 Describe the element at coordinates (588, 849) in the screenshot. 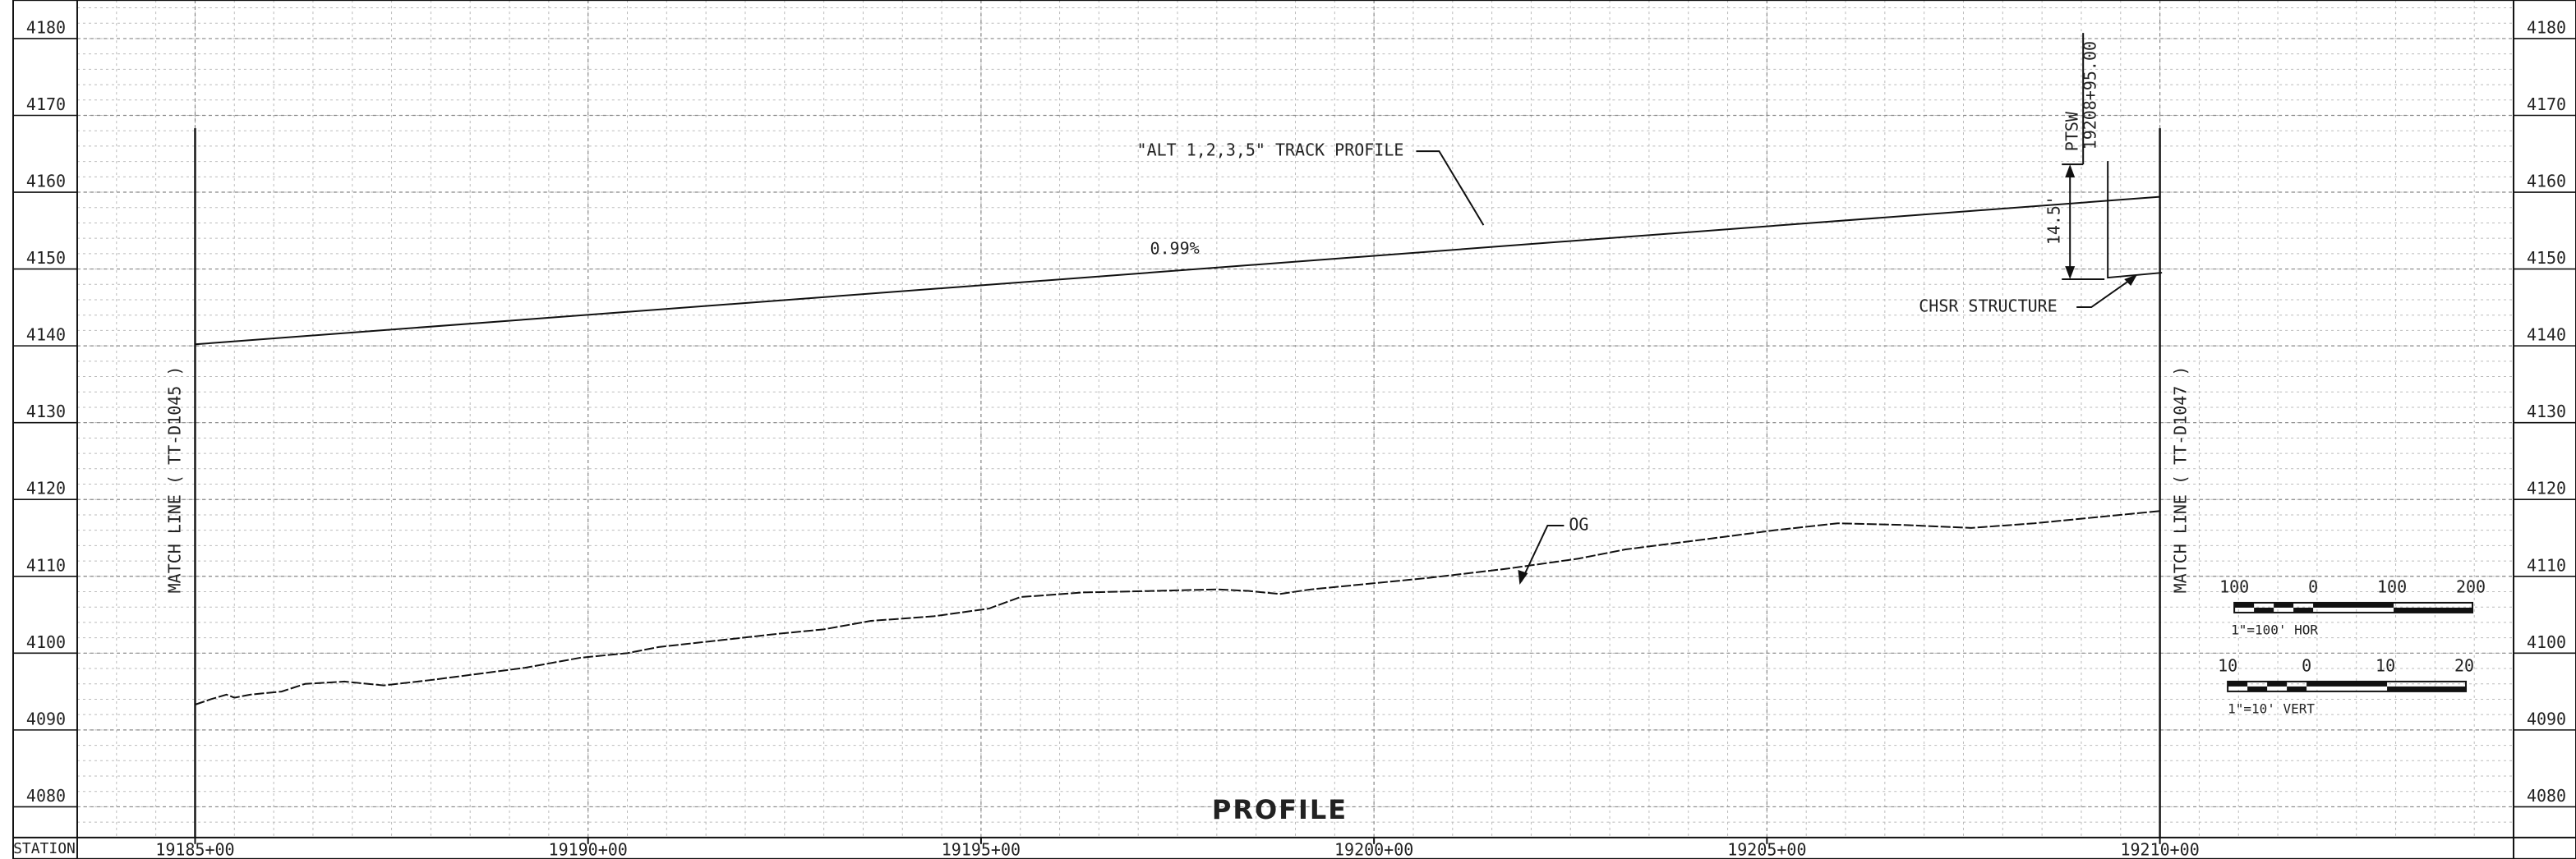

I see `x-tick-label: 19190+00` at that location.